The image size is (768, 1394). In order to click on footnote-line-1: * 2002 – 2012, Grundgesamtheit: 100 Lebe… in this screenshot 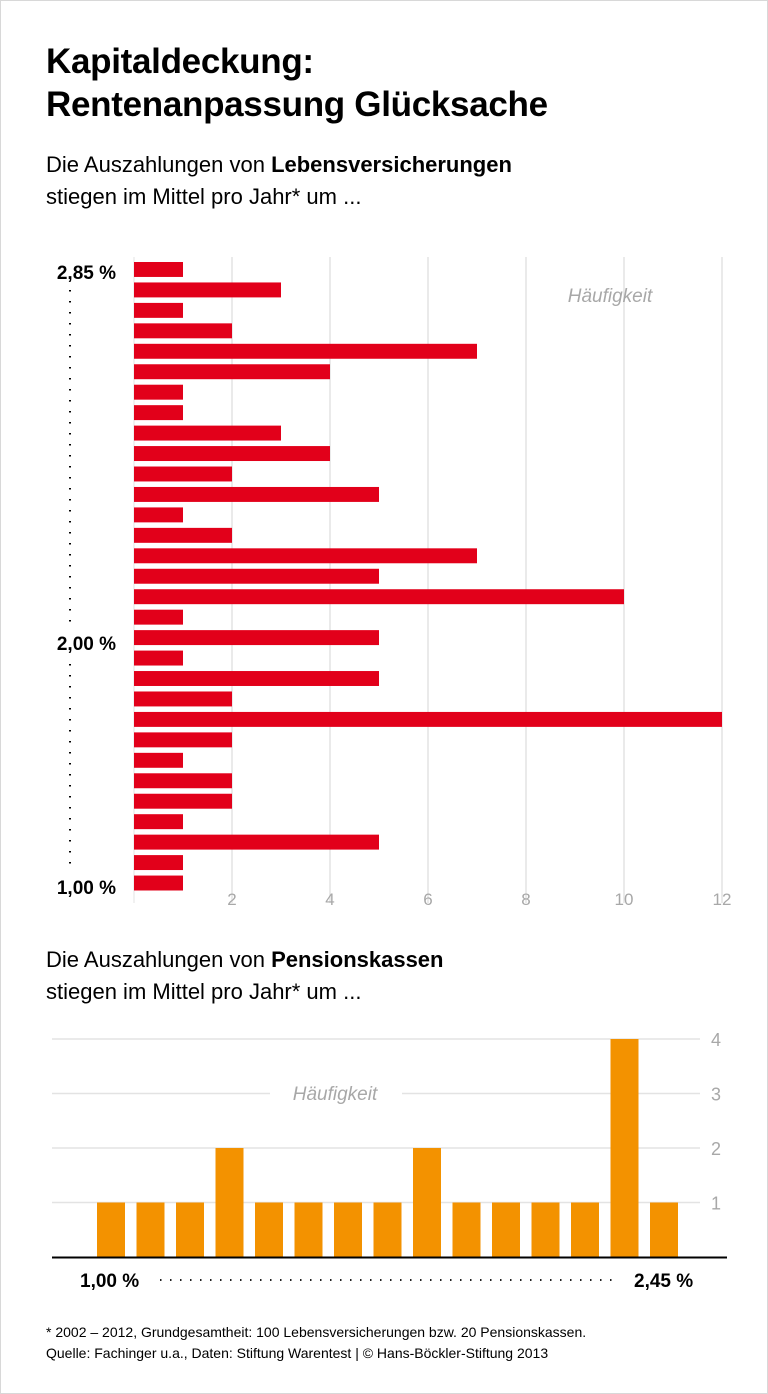, I will do `click(316, 1332)`.